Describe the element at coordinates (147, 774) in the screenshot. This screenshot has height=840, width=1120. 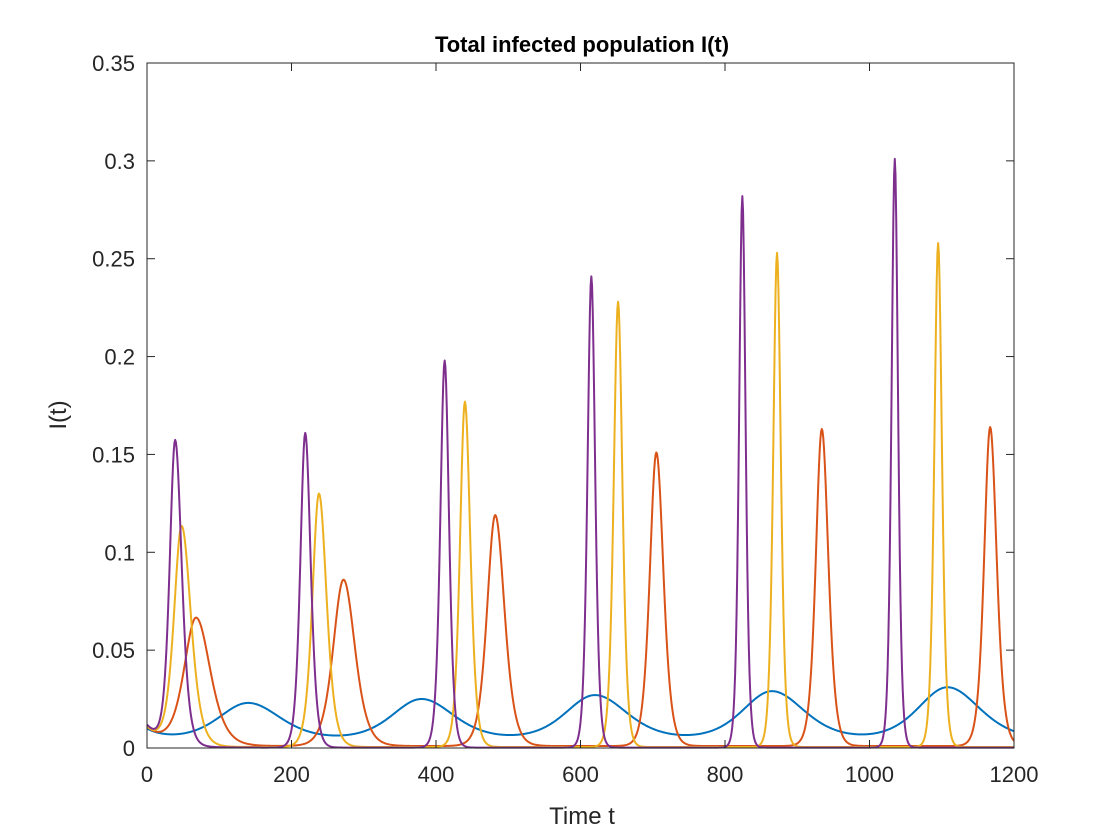
I see `x-tick-label: 0` at that location.